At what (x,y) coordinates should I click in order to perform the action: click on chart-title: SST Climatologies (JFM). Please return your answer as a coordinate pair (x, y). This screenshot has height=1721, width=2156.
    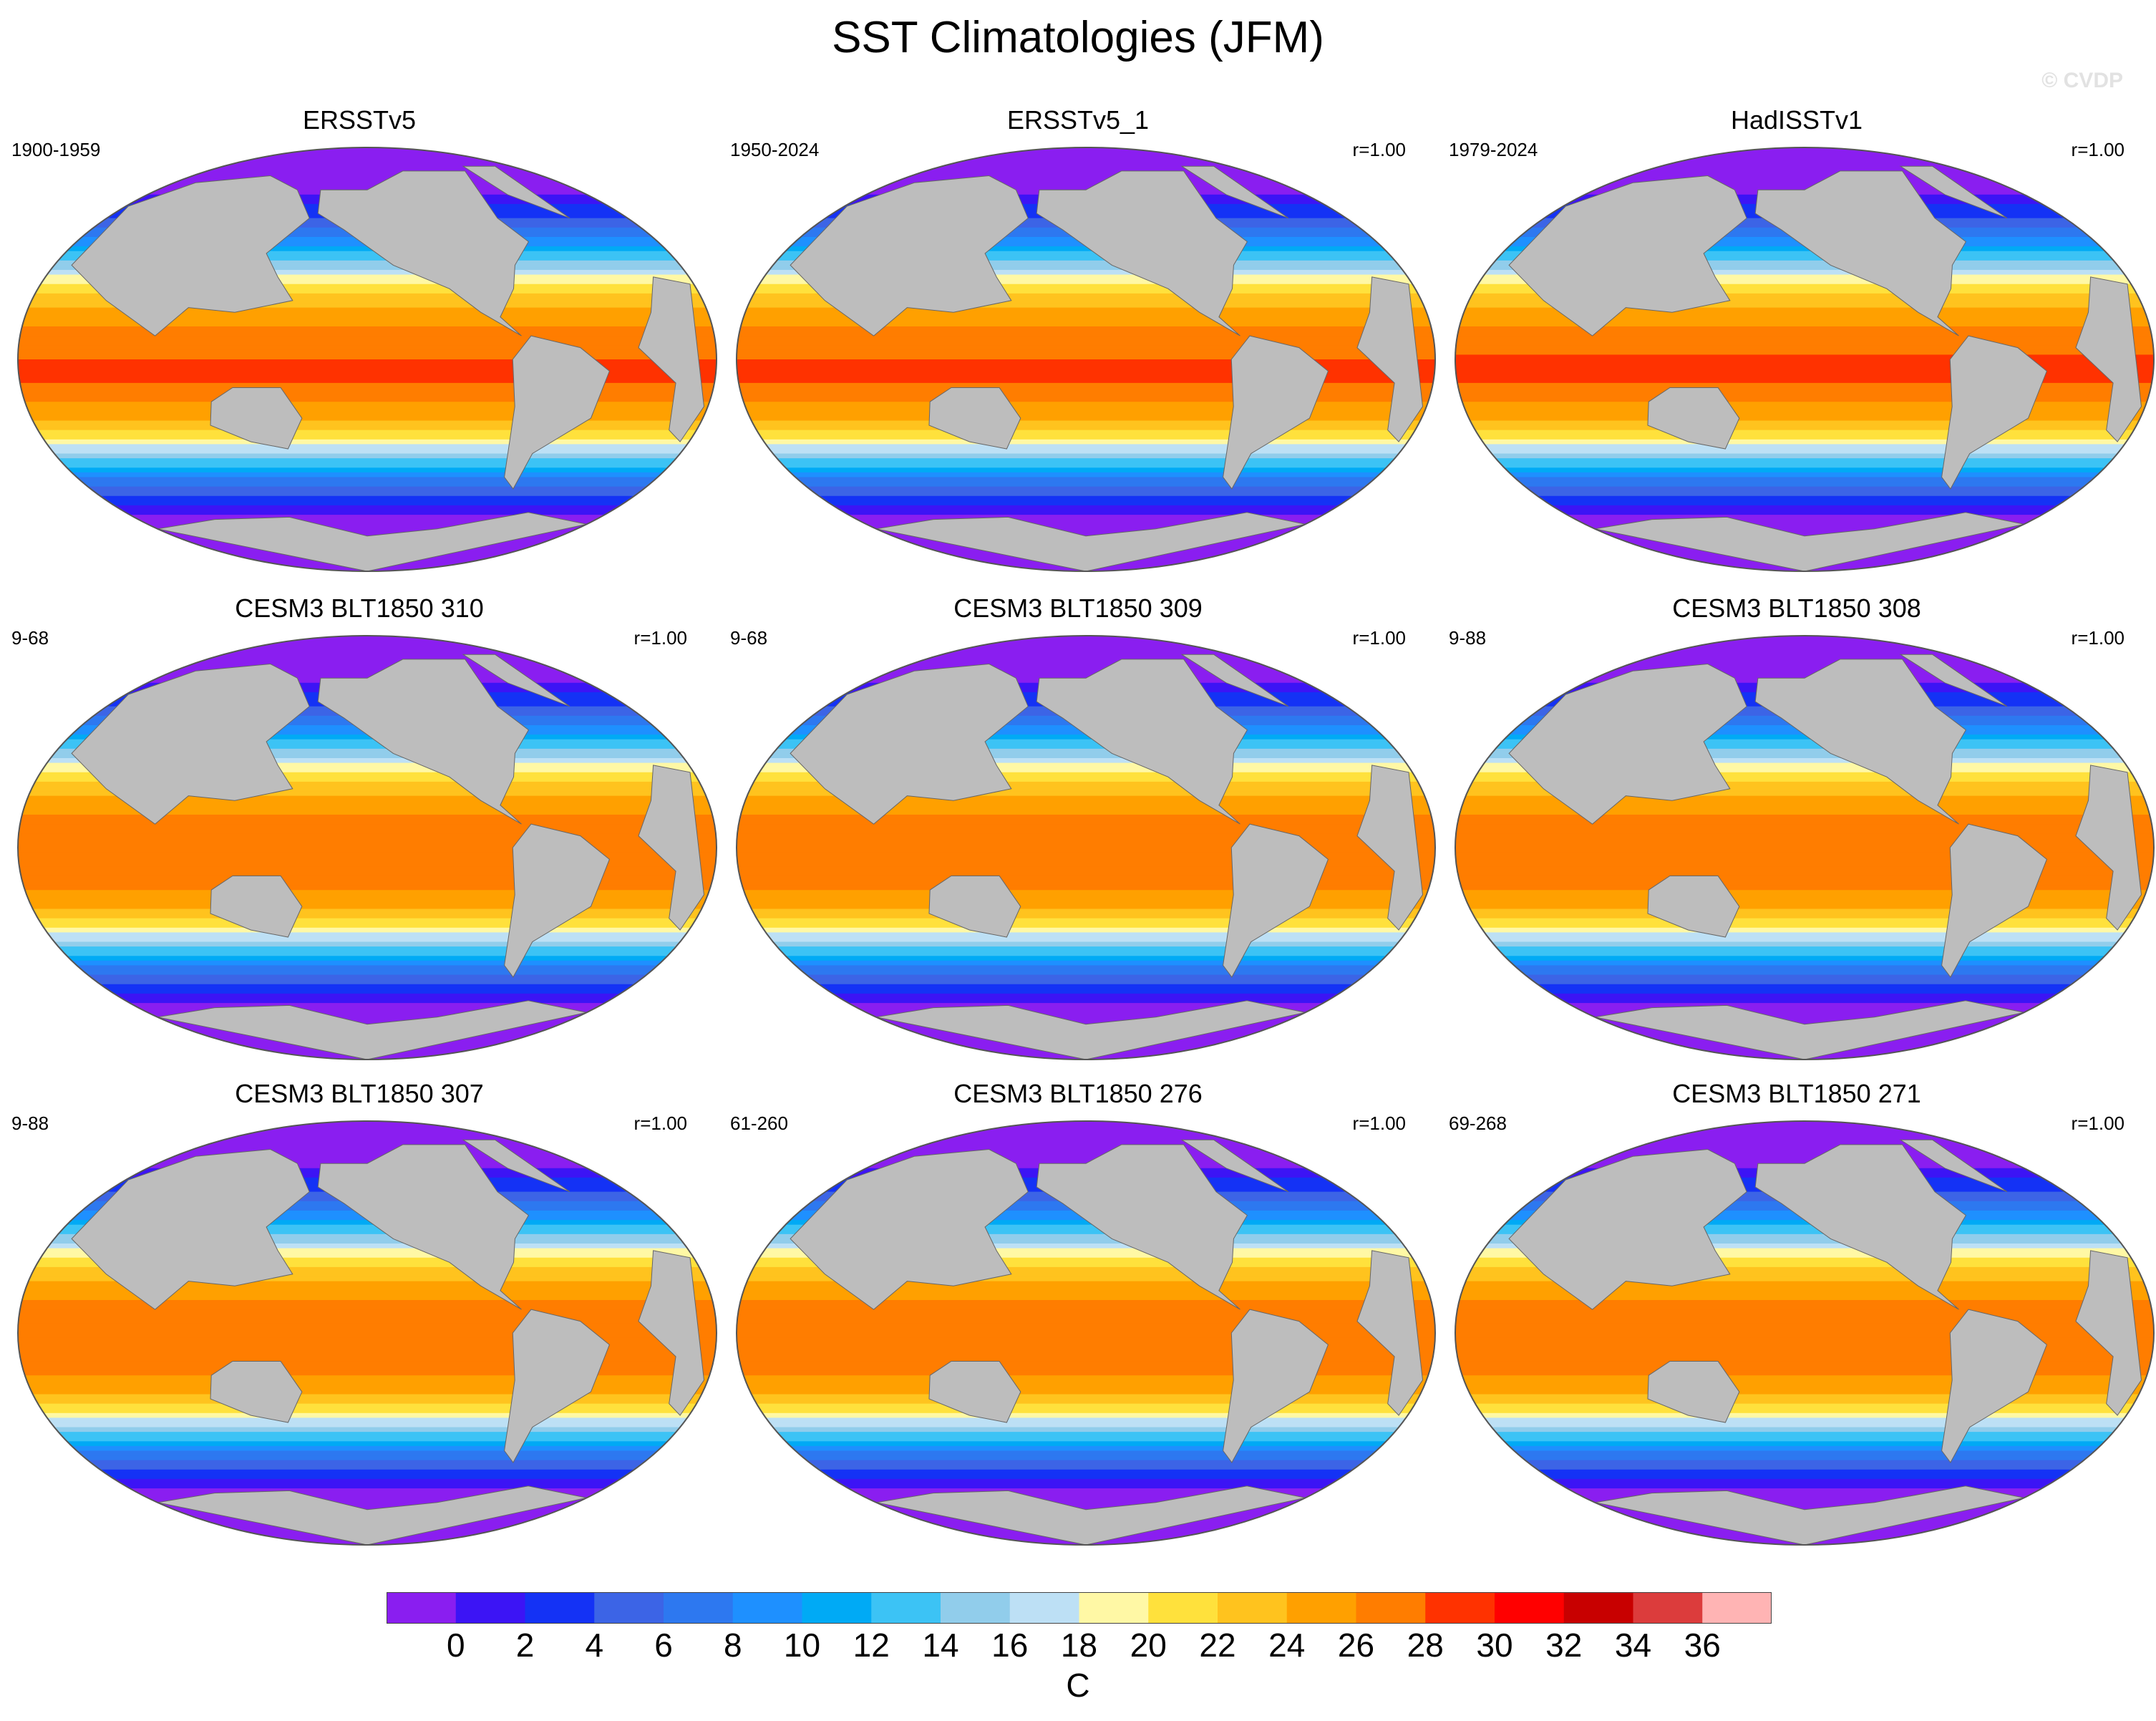
    Looking at the image, I should click on (1078, 37).